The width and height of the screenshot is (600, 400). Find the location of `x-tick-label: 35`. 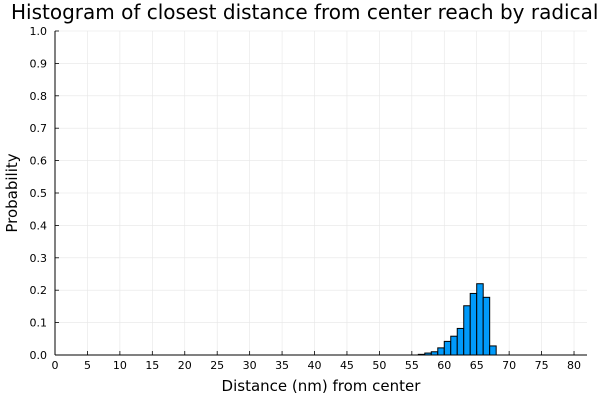

x-tick-label: 35 is located at coordinates (282, 365).